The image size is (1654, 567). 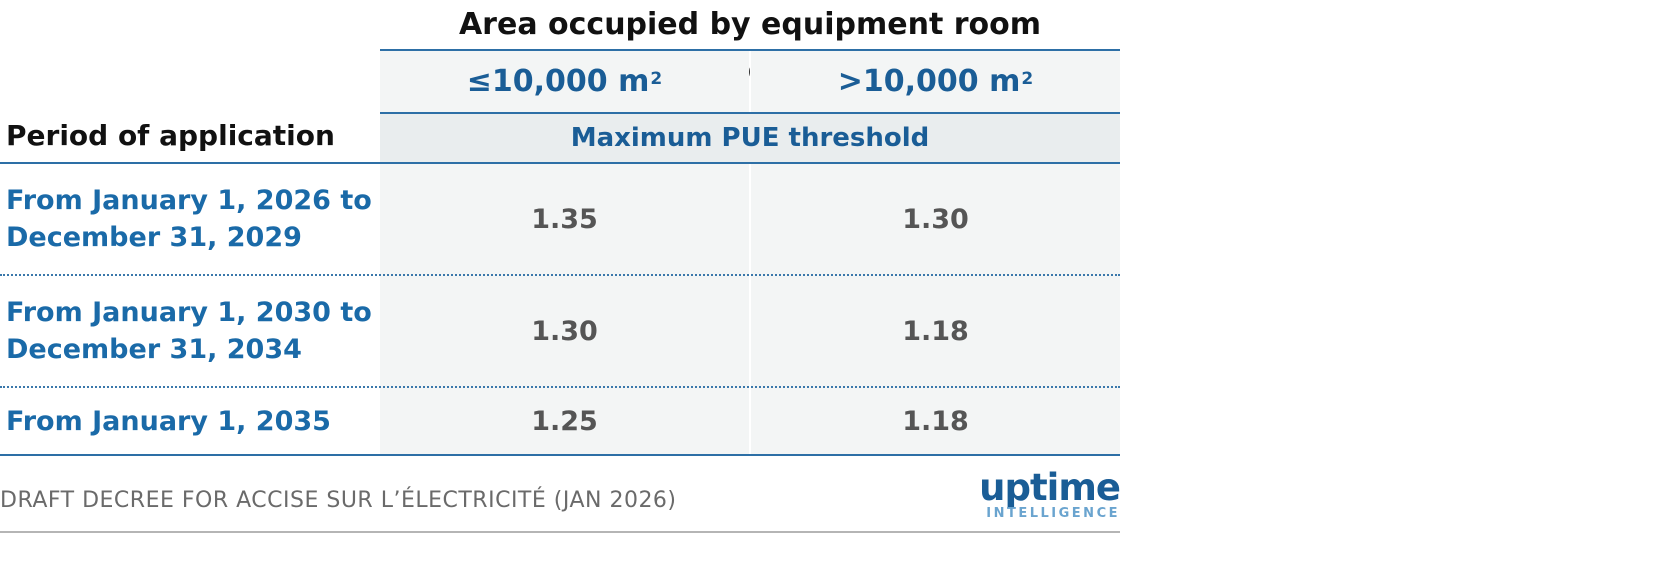 I want to click on column-header-label: >10,000 m, so click(x=929, y=81).